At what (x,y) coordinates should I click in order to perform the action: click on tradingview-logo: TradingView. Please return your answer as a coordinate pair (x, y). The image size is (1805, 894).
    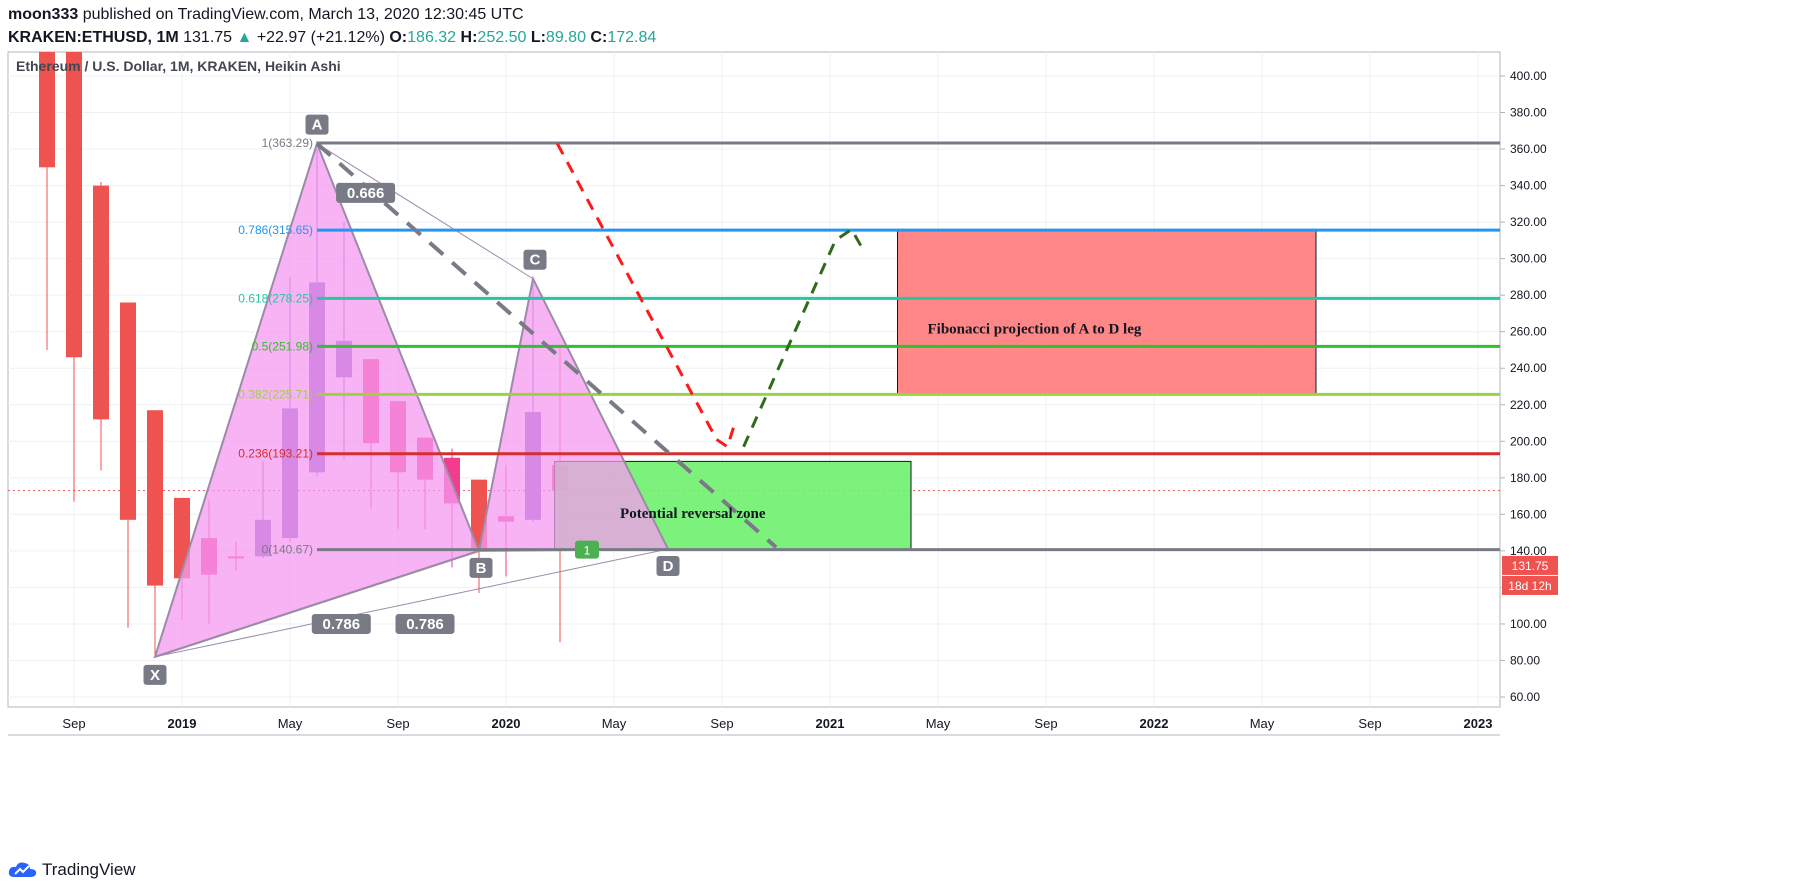
    Looking at the image, I should click on (72, 870).